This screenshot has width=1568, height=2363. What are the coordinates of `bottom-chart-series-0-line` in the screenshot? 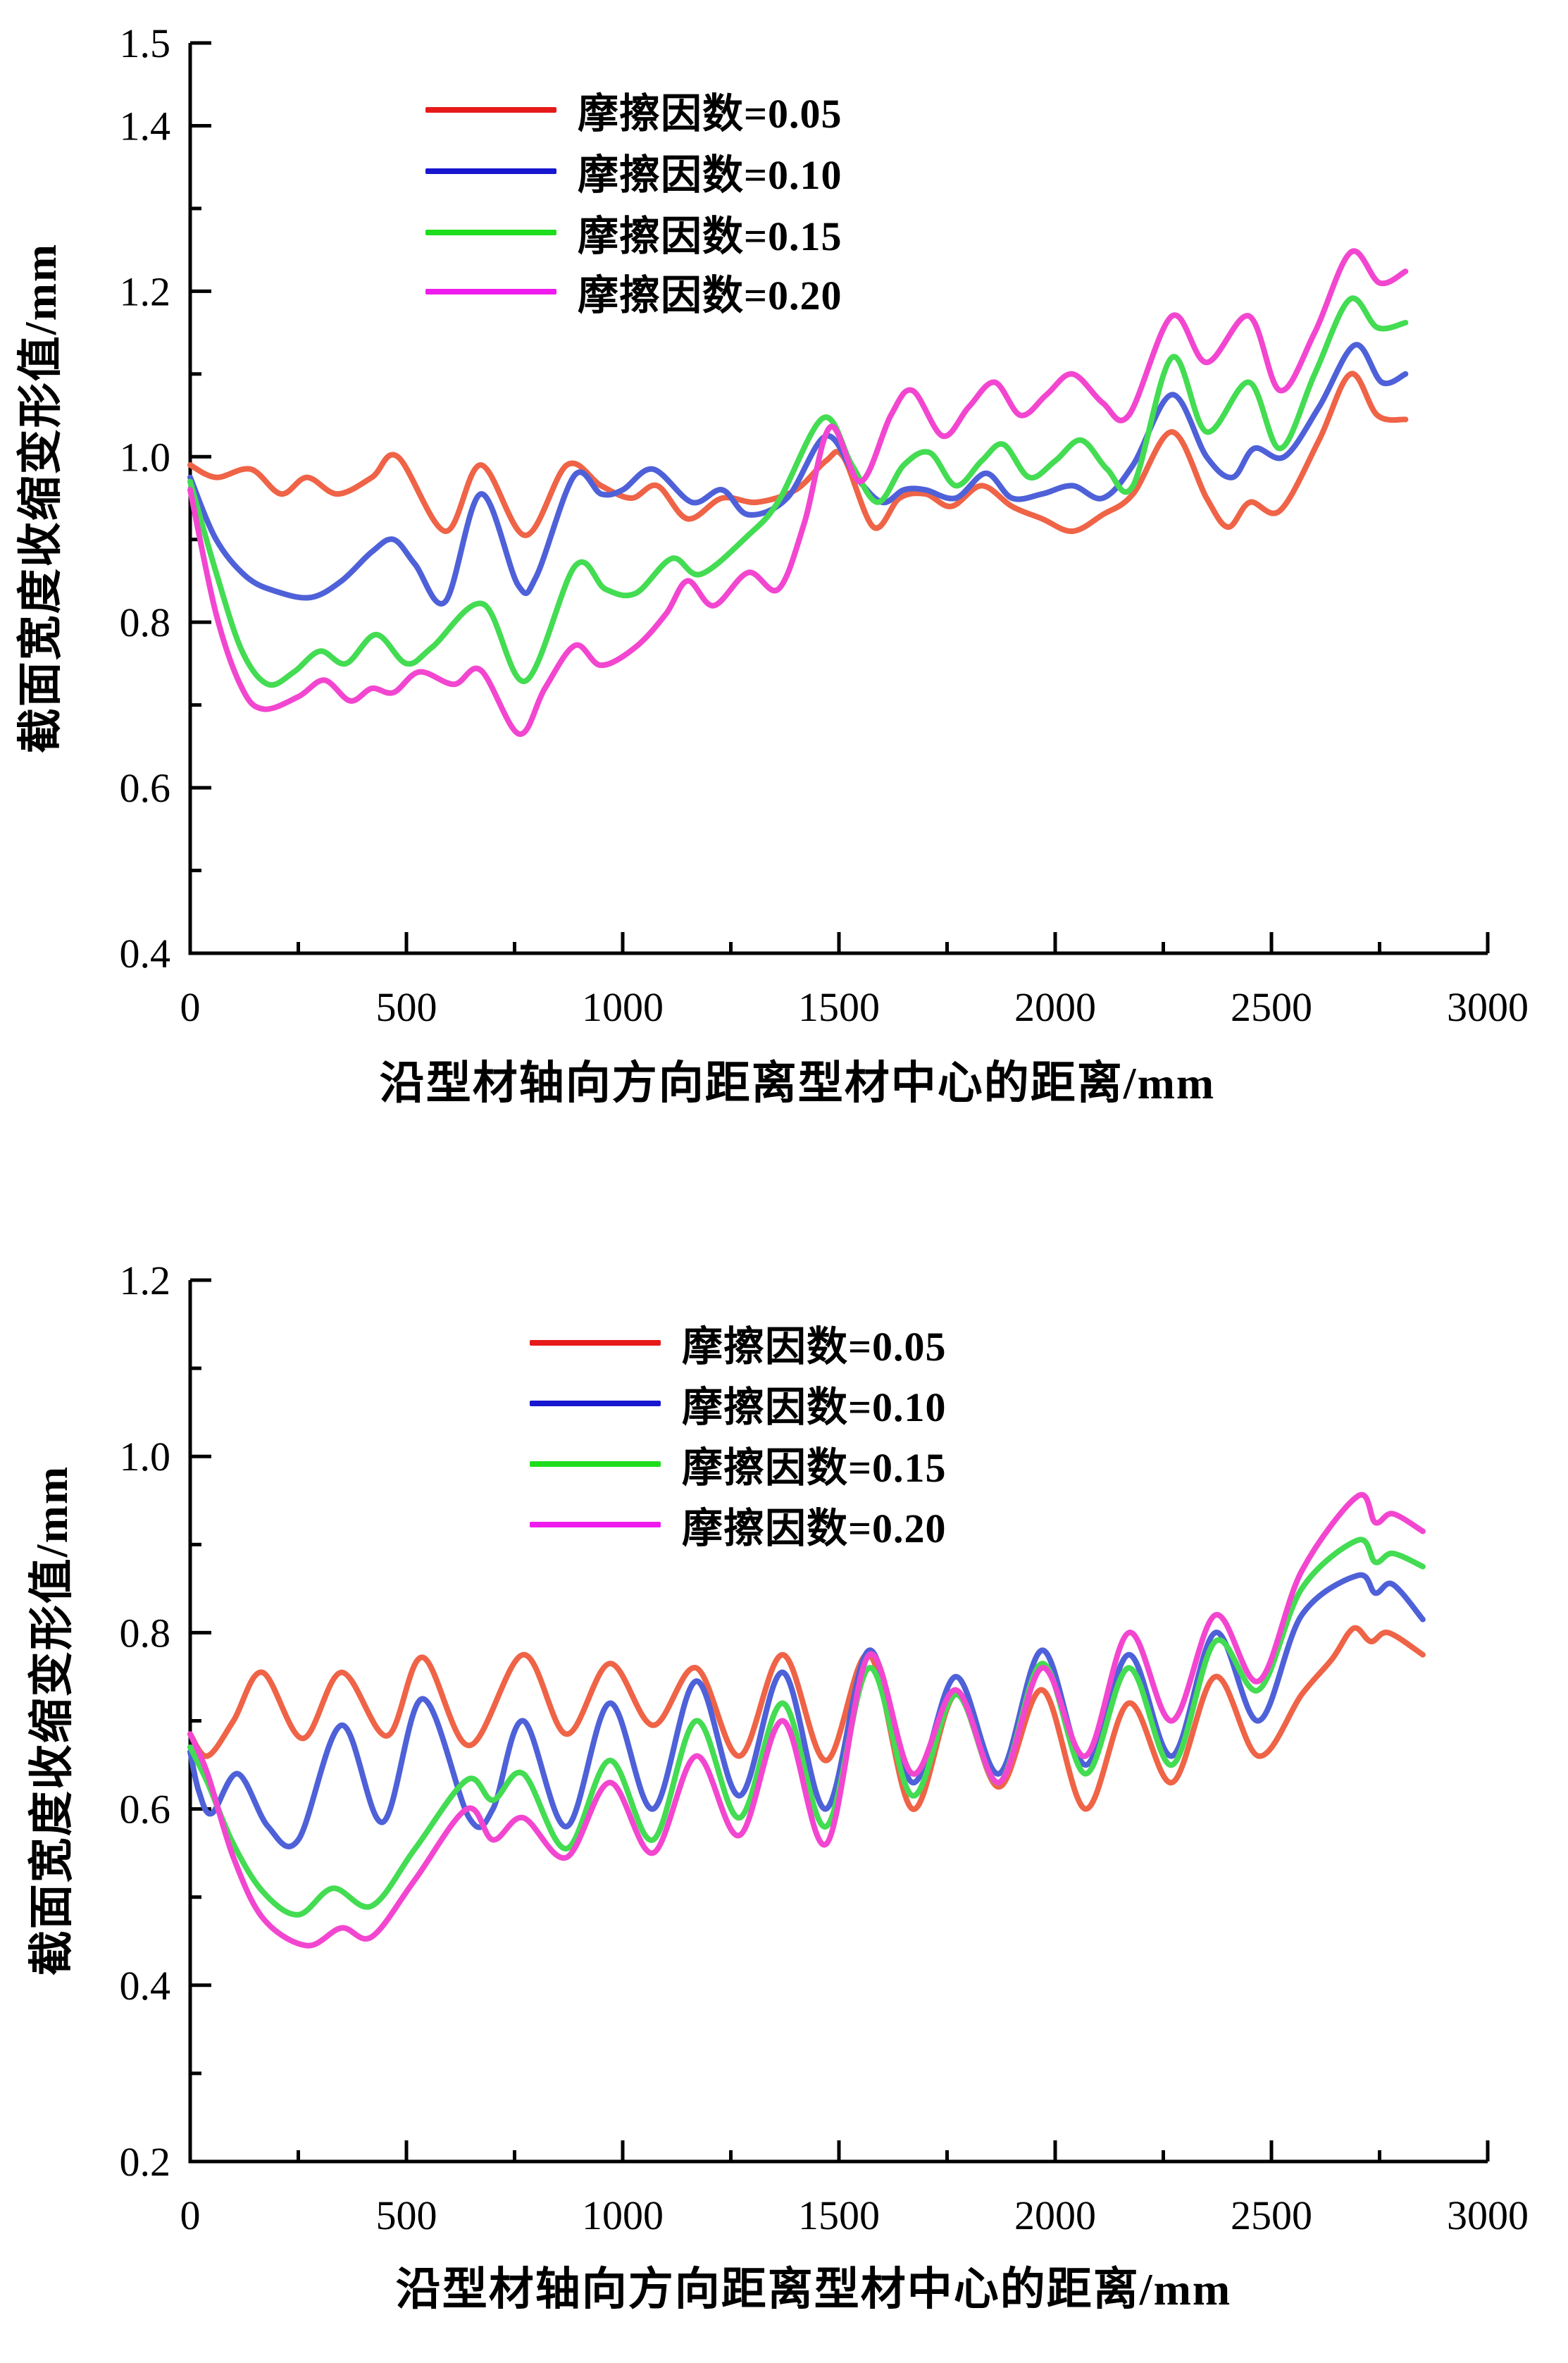 It's located at (807, 1718).